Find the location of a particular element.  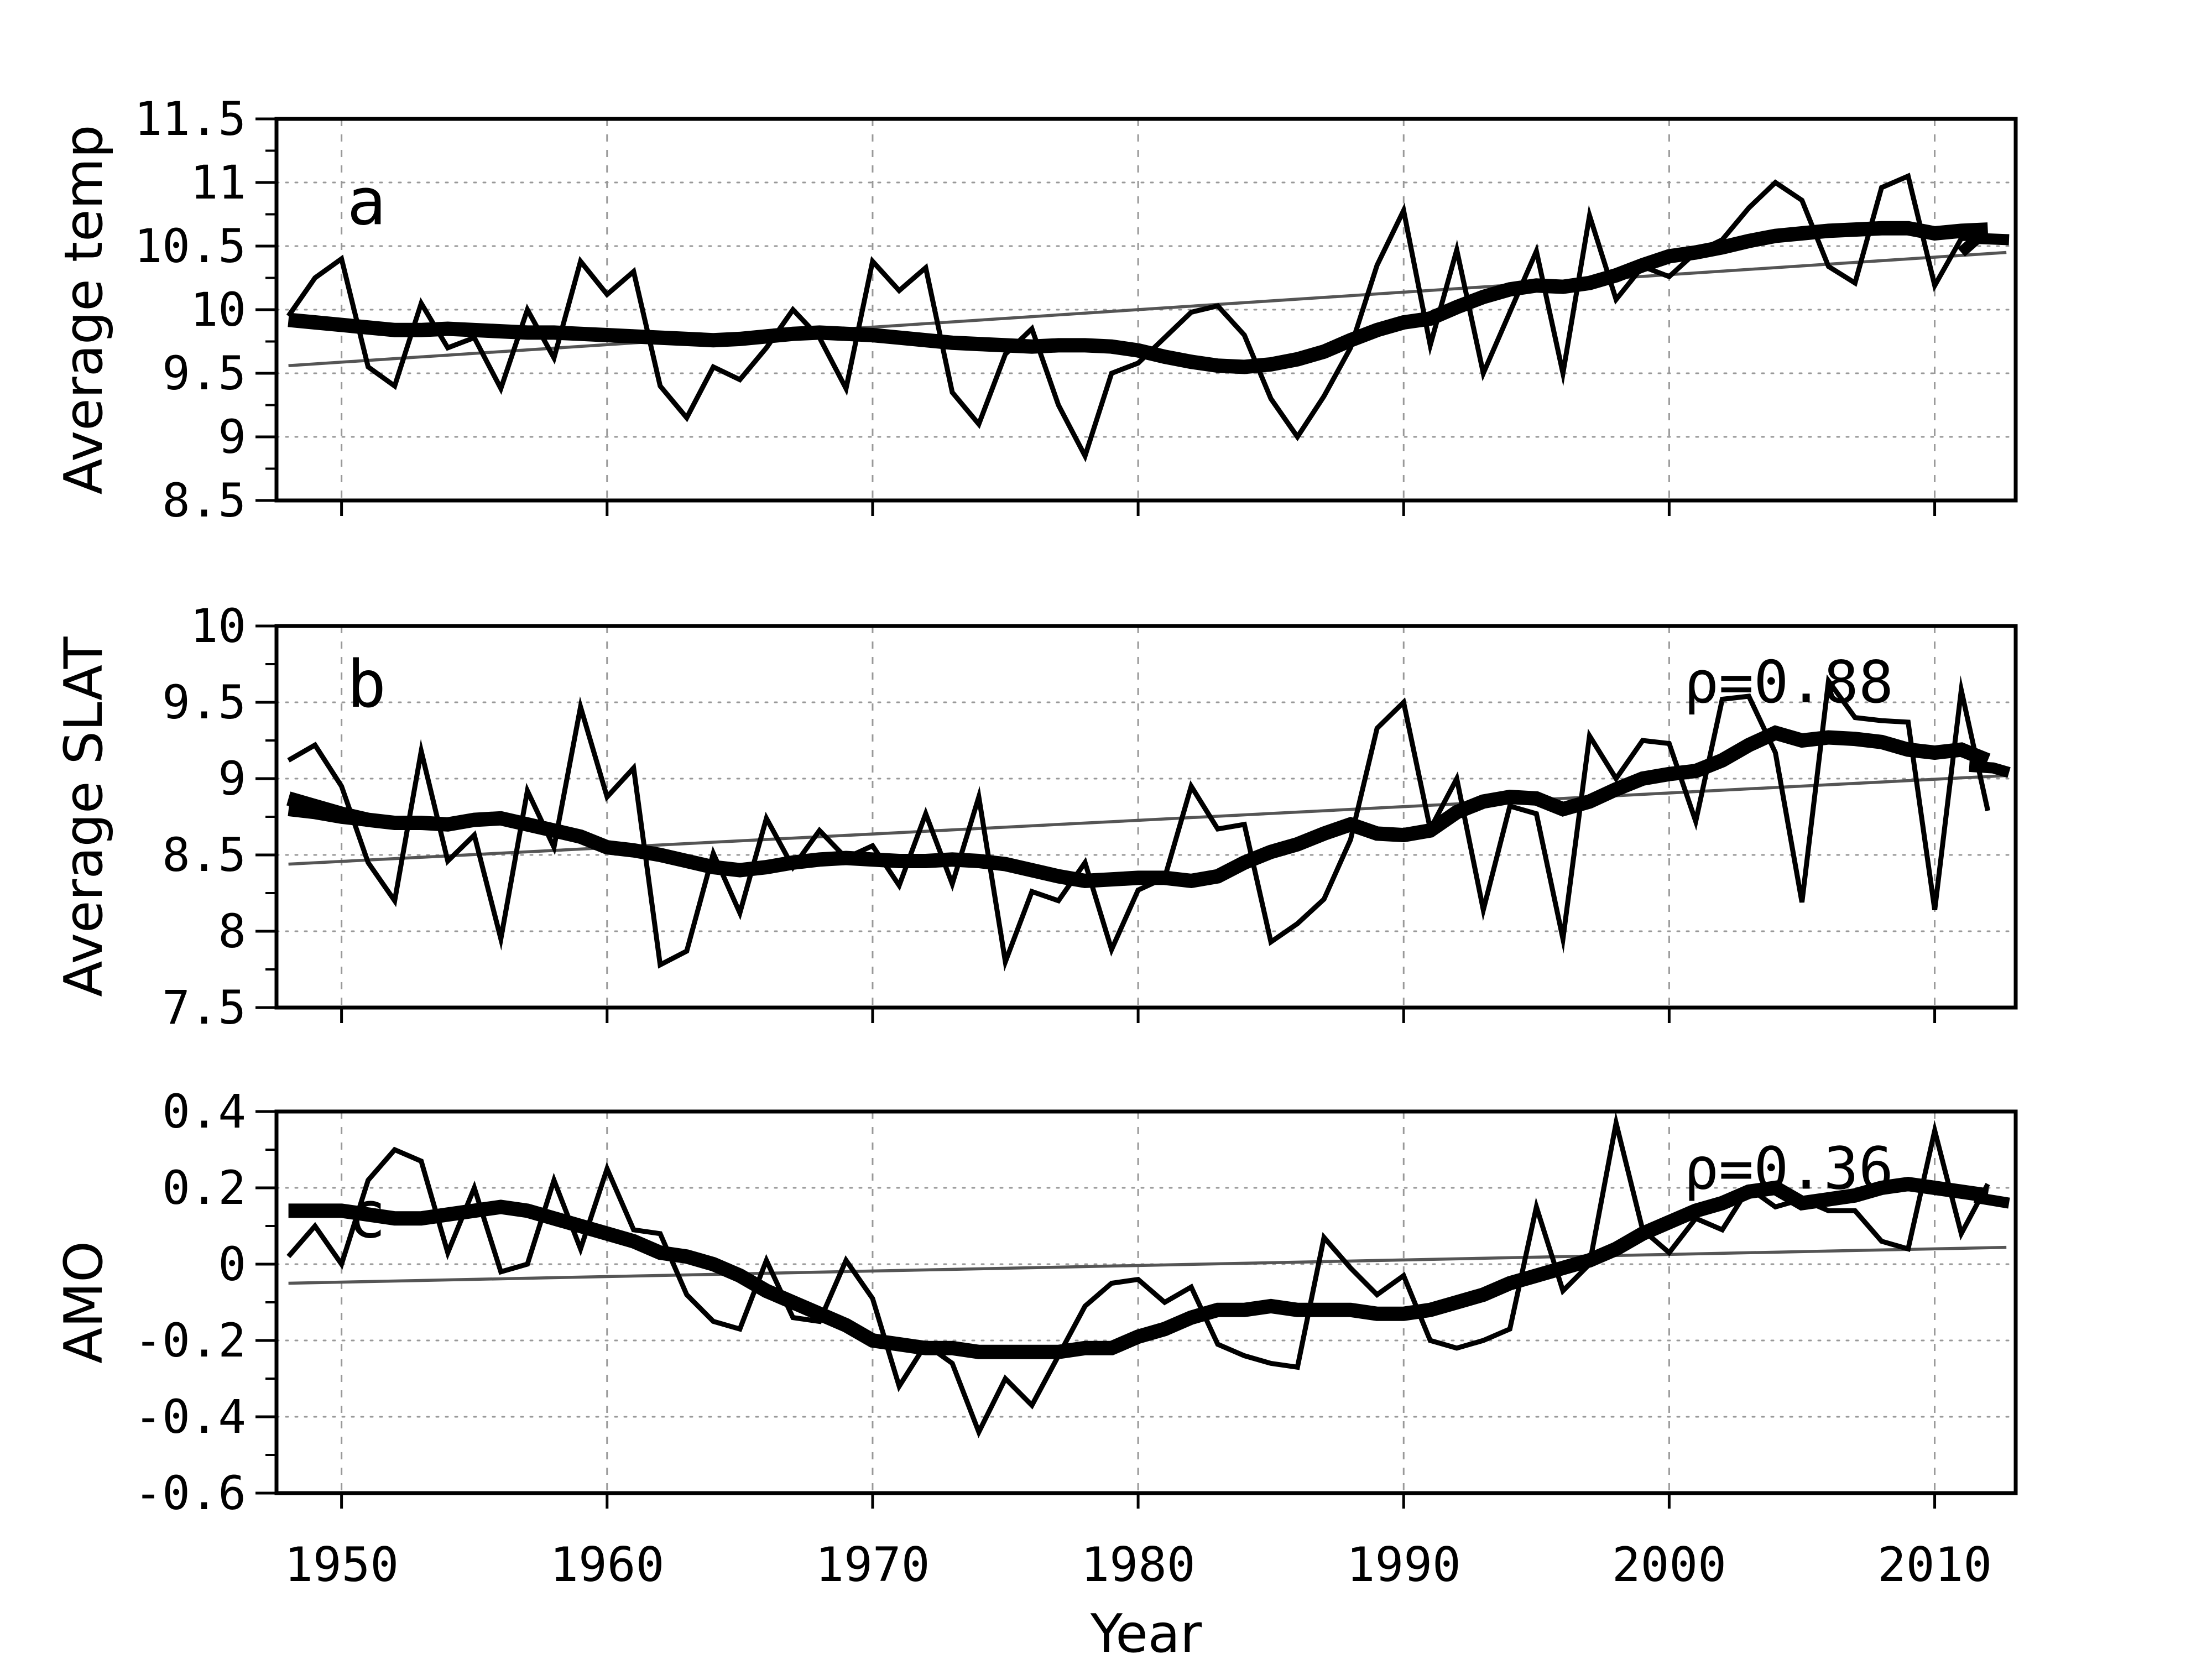

y-tick-label: 7.5 is located at coordinates (204, 1008).